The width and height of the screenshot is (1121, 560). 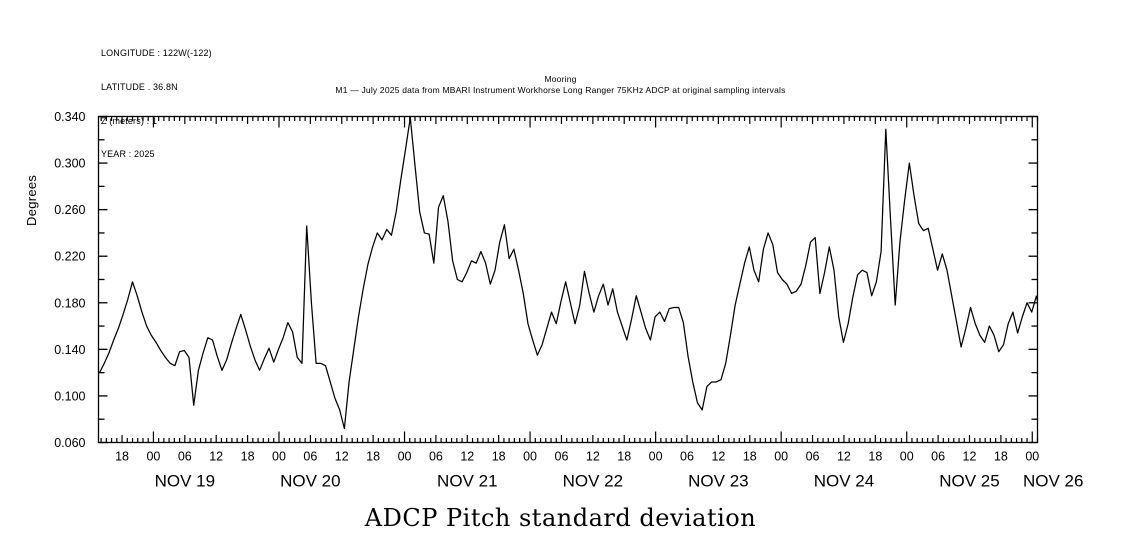 I want to click on x-axis-day-label: NOV 20, so click(x=310, y=481).